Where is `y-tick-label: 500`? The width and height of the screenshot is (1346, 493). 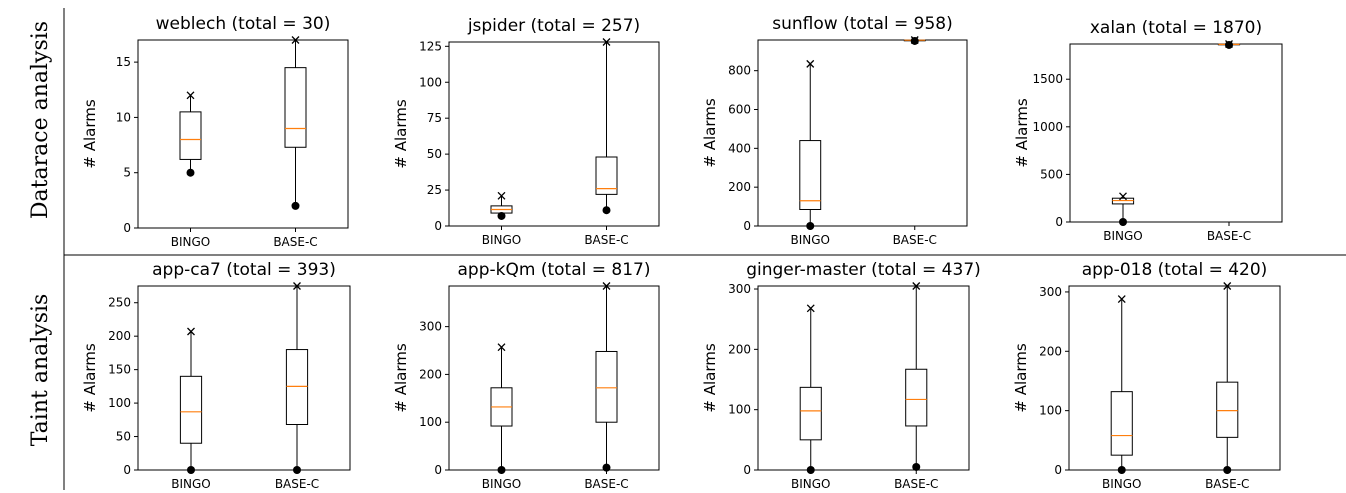
y-tick-label: 500 is located at coordinates (1051, 174).